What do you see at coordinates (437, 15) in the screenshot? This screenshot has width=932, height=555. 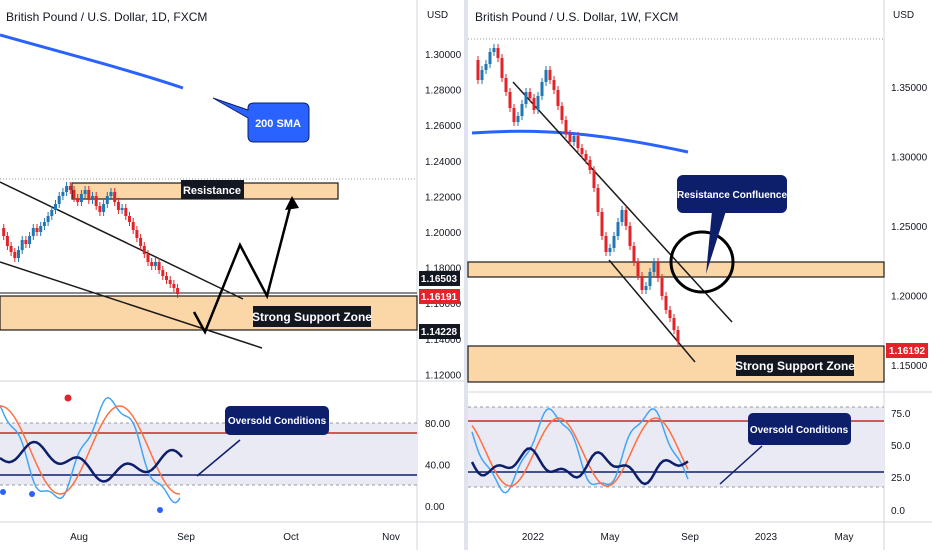 I see `left-currency-label: USD` at bounding box center [437, 15].